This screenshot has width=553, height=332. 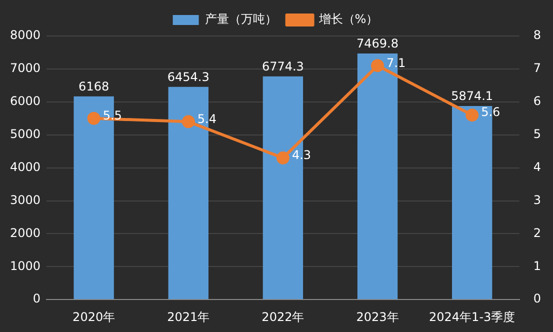 What do you see at coordinates (537, 167) in the screenshot?
I see `y2-tick-label: 4` at bounding box center [537, 167].